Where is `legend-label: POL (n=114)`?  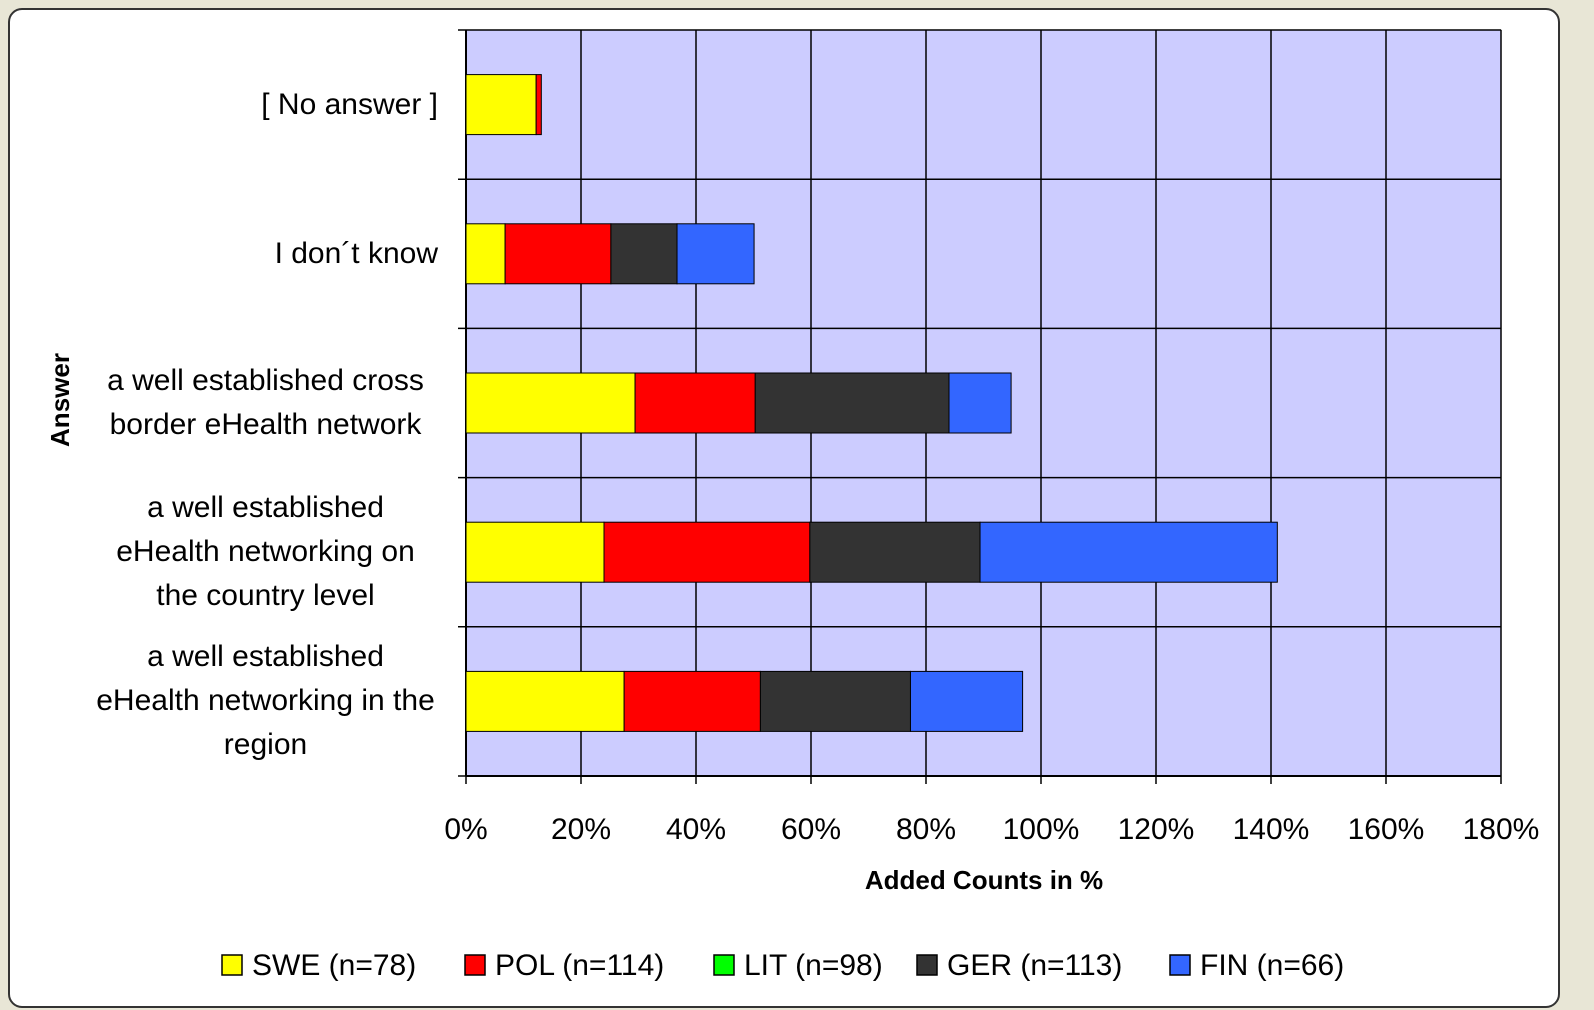 legend-label: POL (n=114) is located at coordinates (579, 965).